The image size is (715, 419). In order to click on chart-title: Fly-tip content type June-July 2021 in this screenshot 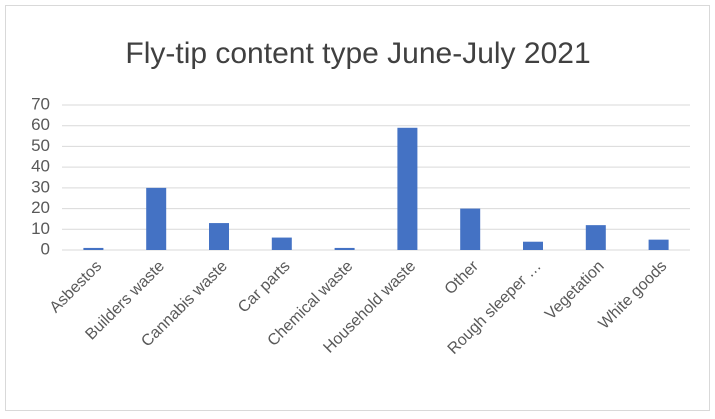, I will do `click(357, 53)`.